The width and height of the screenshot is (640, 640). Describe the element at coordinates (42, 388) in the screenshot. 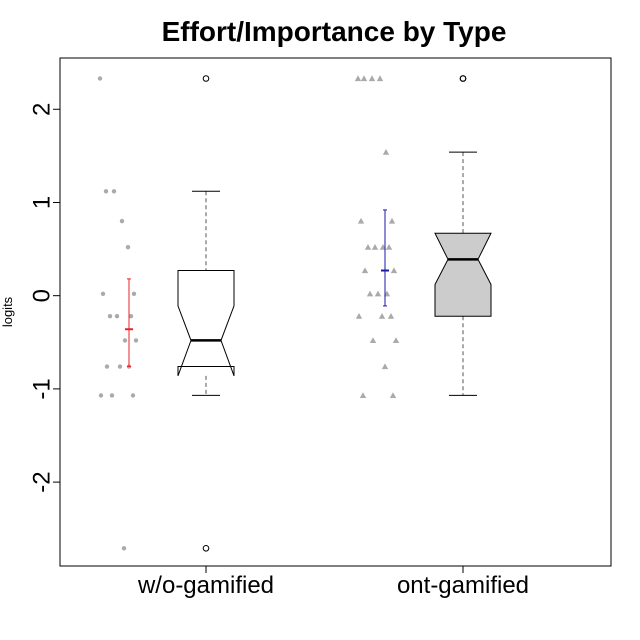

I see `y-tick-label: -1` at that location.